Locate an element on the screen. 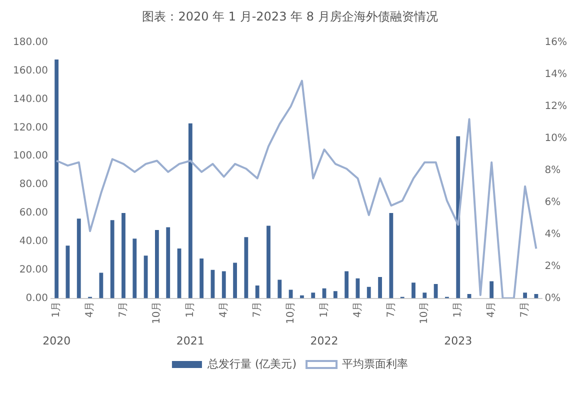  text: 2020 is located at coordinates (56, 341).